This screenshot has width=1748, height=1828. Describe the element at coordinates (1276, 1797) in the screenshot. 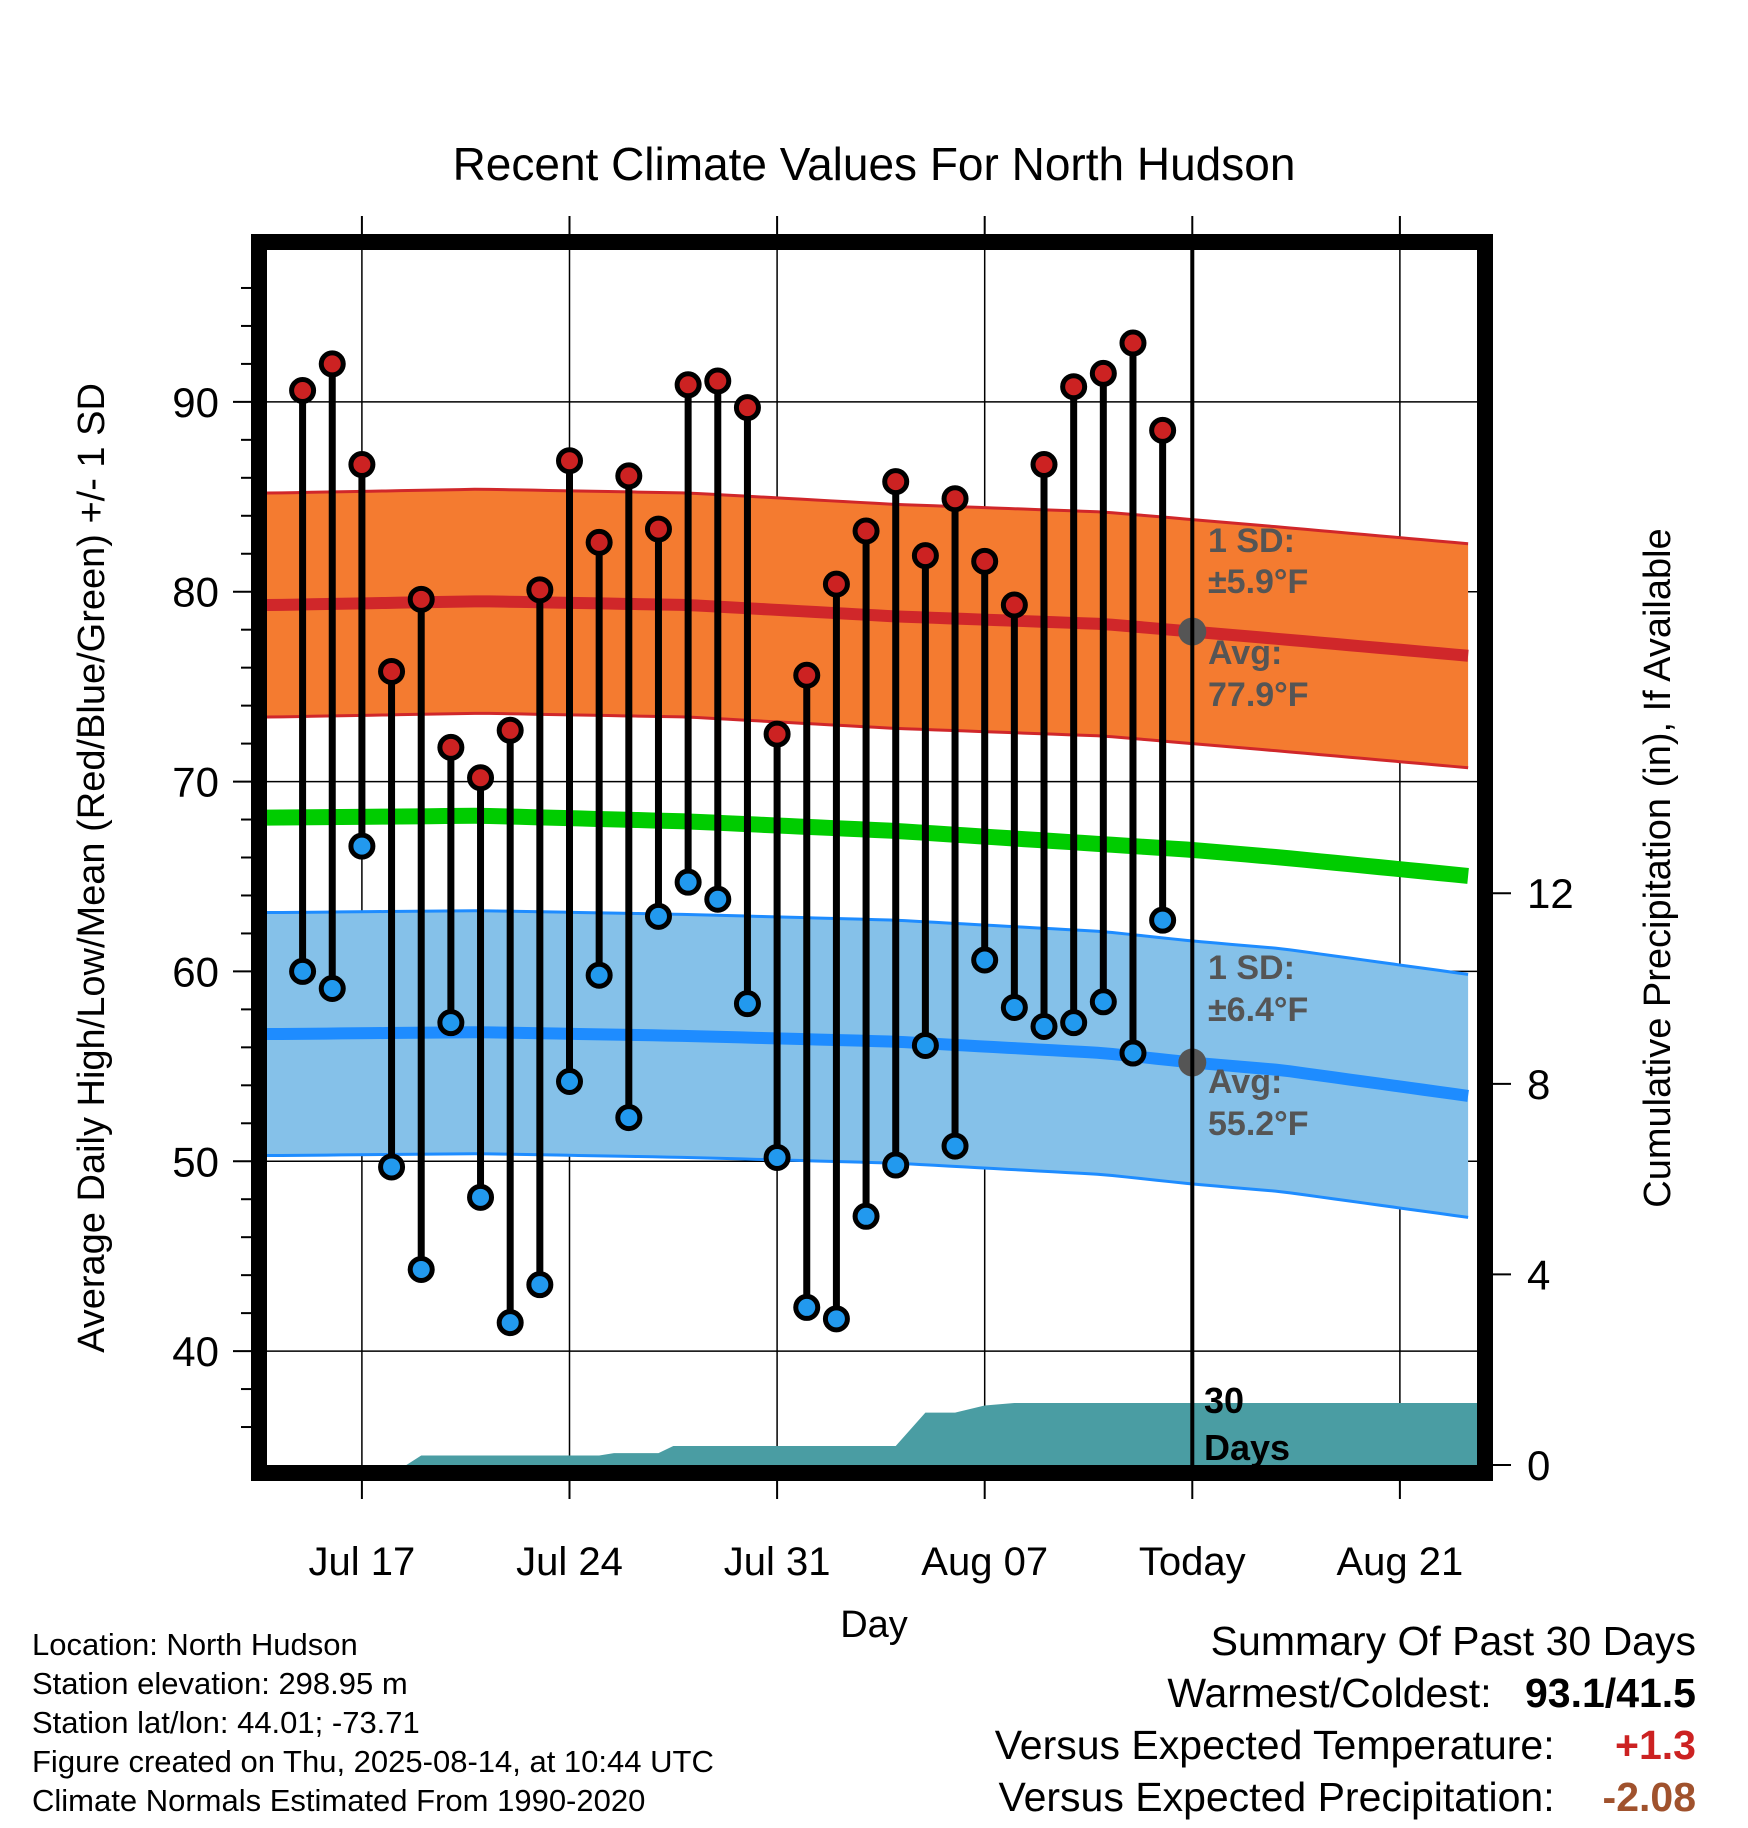

I see `summary-precip-label: Versus Expected Precipitation:` at that location.